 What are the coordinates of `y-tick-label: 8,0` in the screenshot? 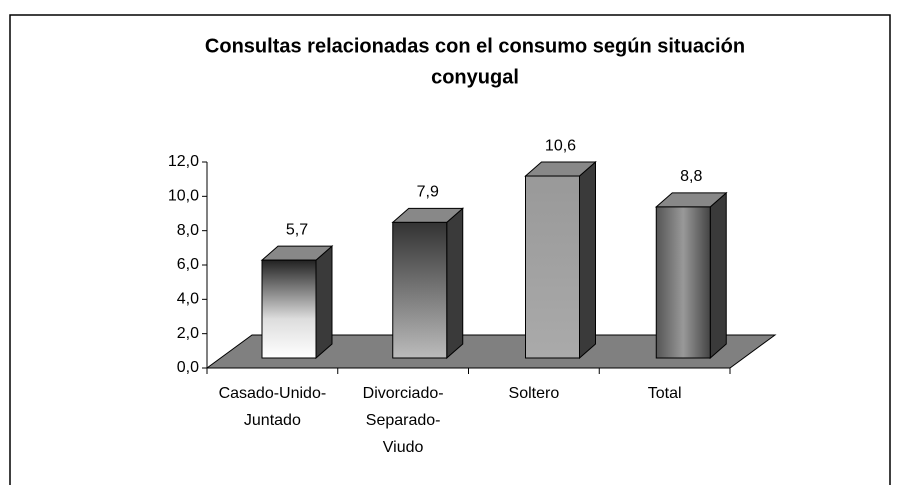 It's located at (188, 230).